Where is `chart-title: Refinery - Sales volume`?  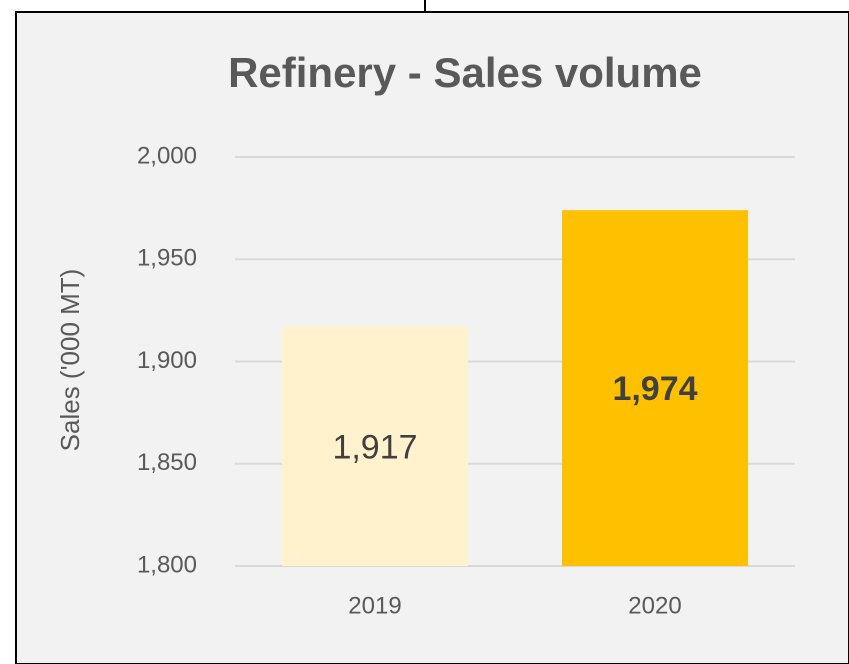
chart-title: Refinery - Sales volume is located at coordinates (465, 72).